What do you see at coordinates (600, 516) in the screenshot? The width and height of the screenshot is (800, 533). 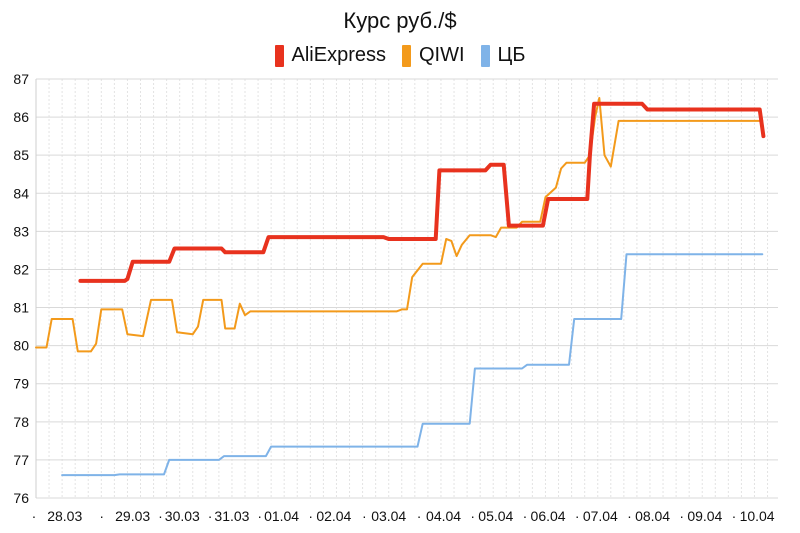 I see `x-tick-label: 07.04` at bounding box center [600, 516].